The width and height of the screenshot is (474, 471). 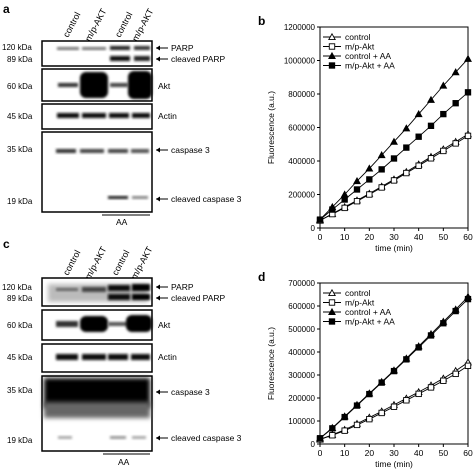 What do you see at coordinates (301, 161) in the screenshot?
I see `y-tick-label-b: 400000` at bounding box center [301, 161].